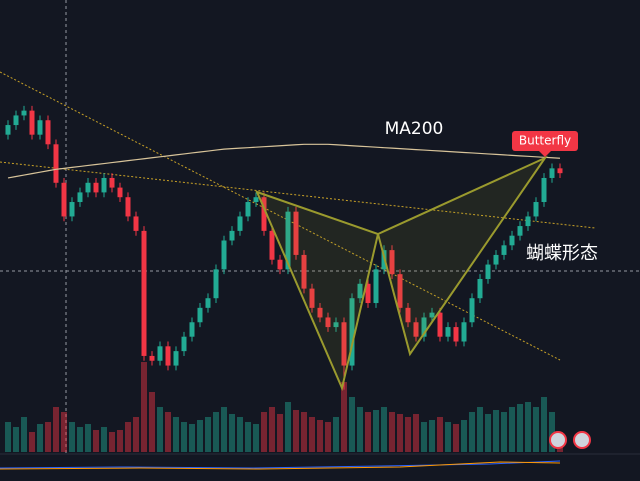  What do you see at coordinates (545, 141) in the screenshot?
I see `pattern-badge-bg` at bounding box center [545, 141].